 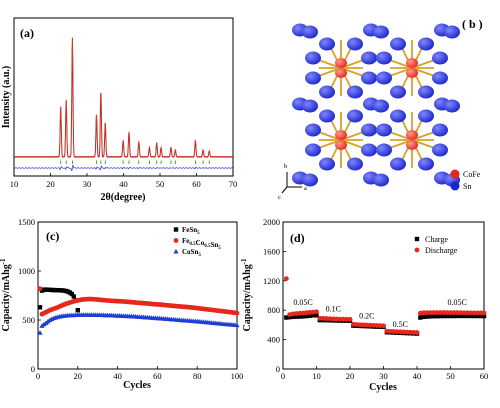 I want to click on crystal-axes-icon: b a c, so click(x=292, y=182).